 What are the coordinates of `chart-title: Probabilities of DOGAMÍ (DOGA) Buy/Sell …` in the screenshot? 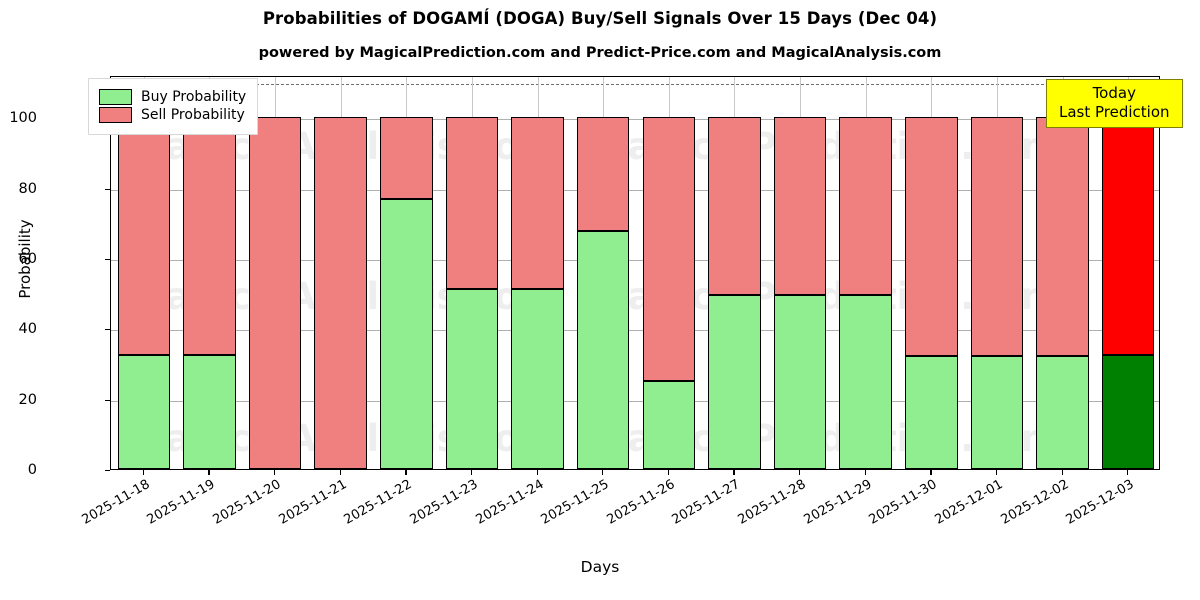 It's located at (600, 18).